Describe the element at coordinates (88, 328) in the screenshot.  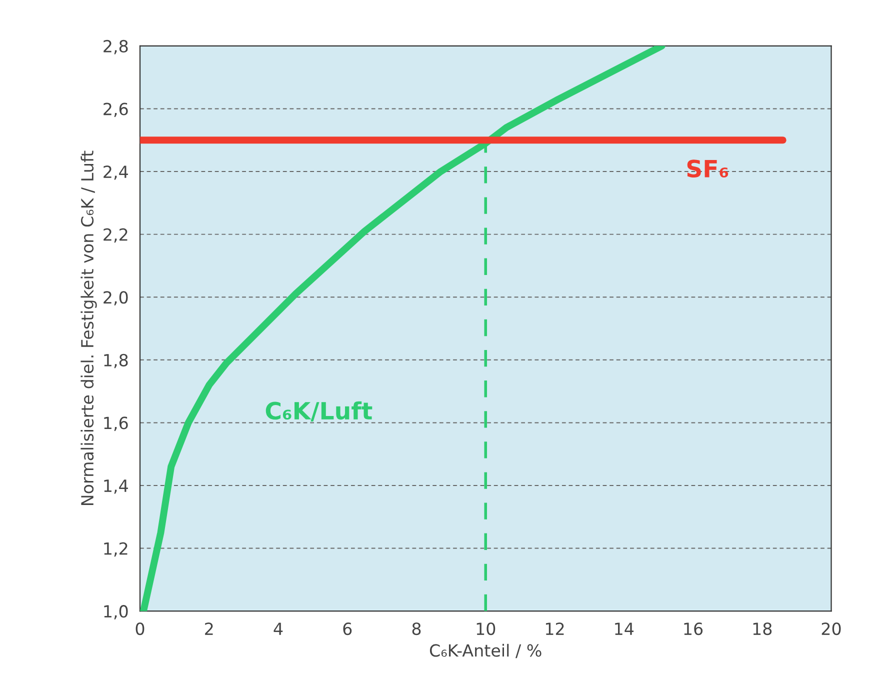
I see `y-axis-title: Normalisierte diel. Festigkeit von C₆K / Luft` at that location.